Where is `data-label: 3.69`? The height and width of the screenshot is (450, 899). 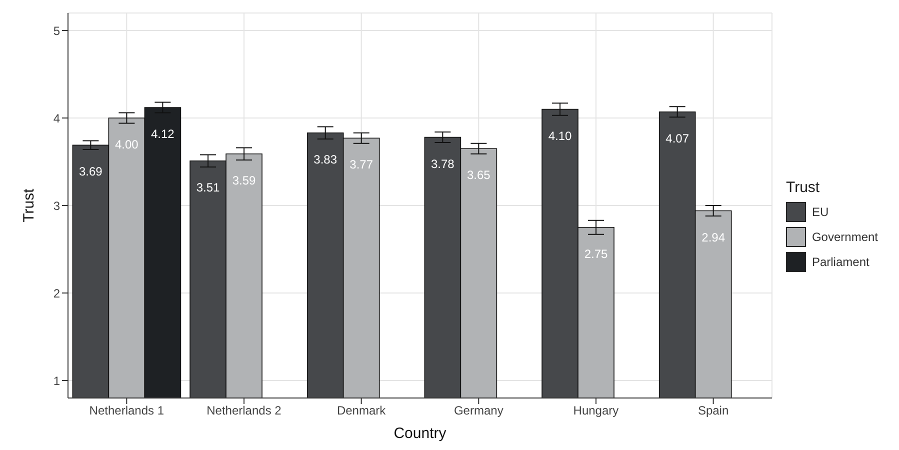 data-label: 3.69 is located at coordinates (91, 171).